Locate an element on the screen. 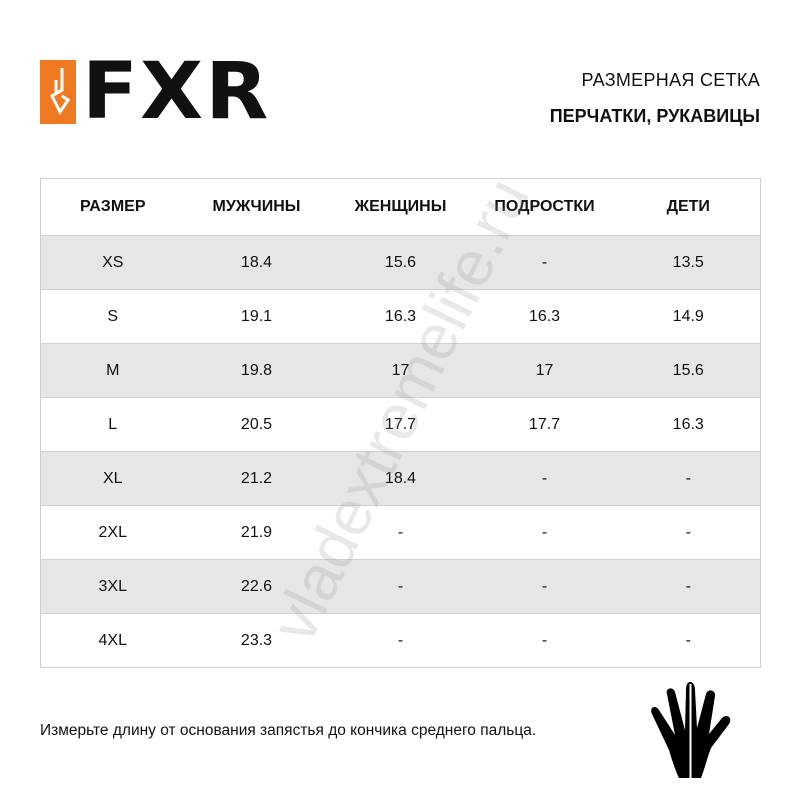 The image size is (800, 800). table-row: XL 21.2 18.4- - is located at coordinates (400, 478).